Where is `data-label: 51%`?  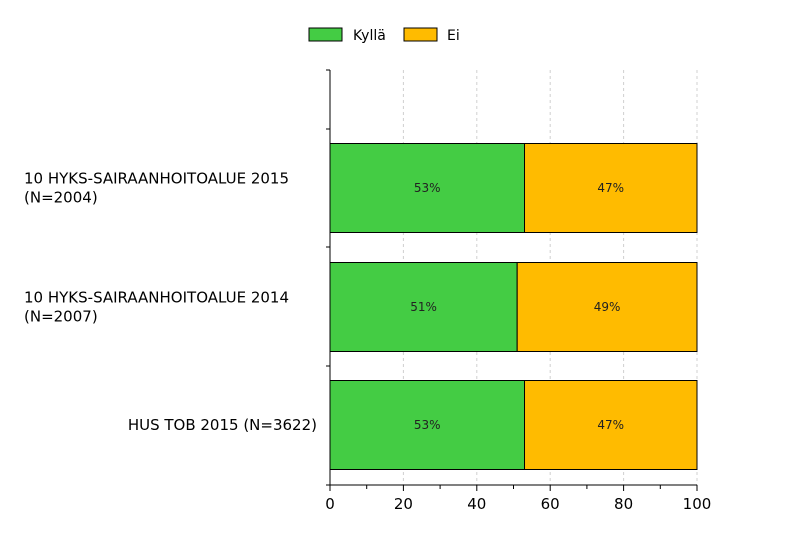
data-label: 51% is located at coordinates (423, 307).